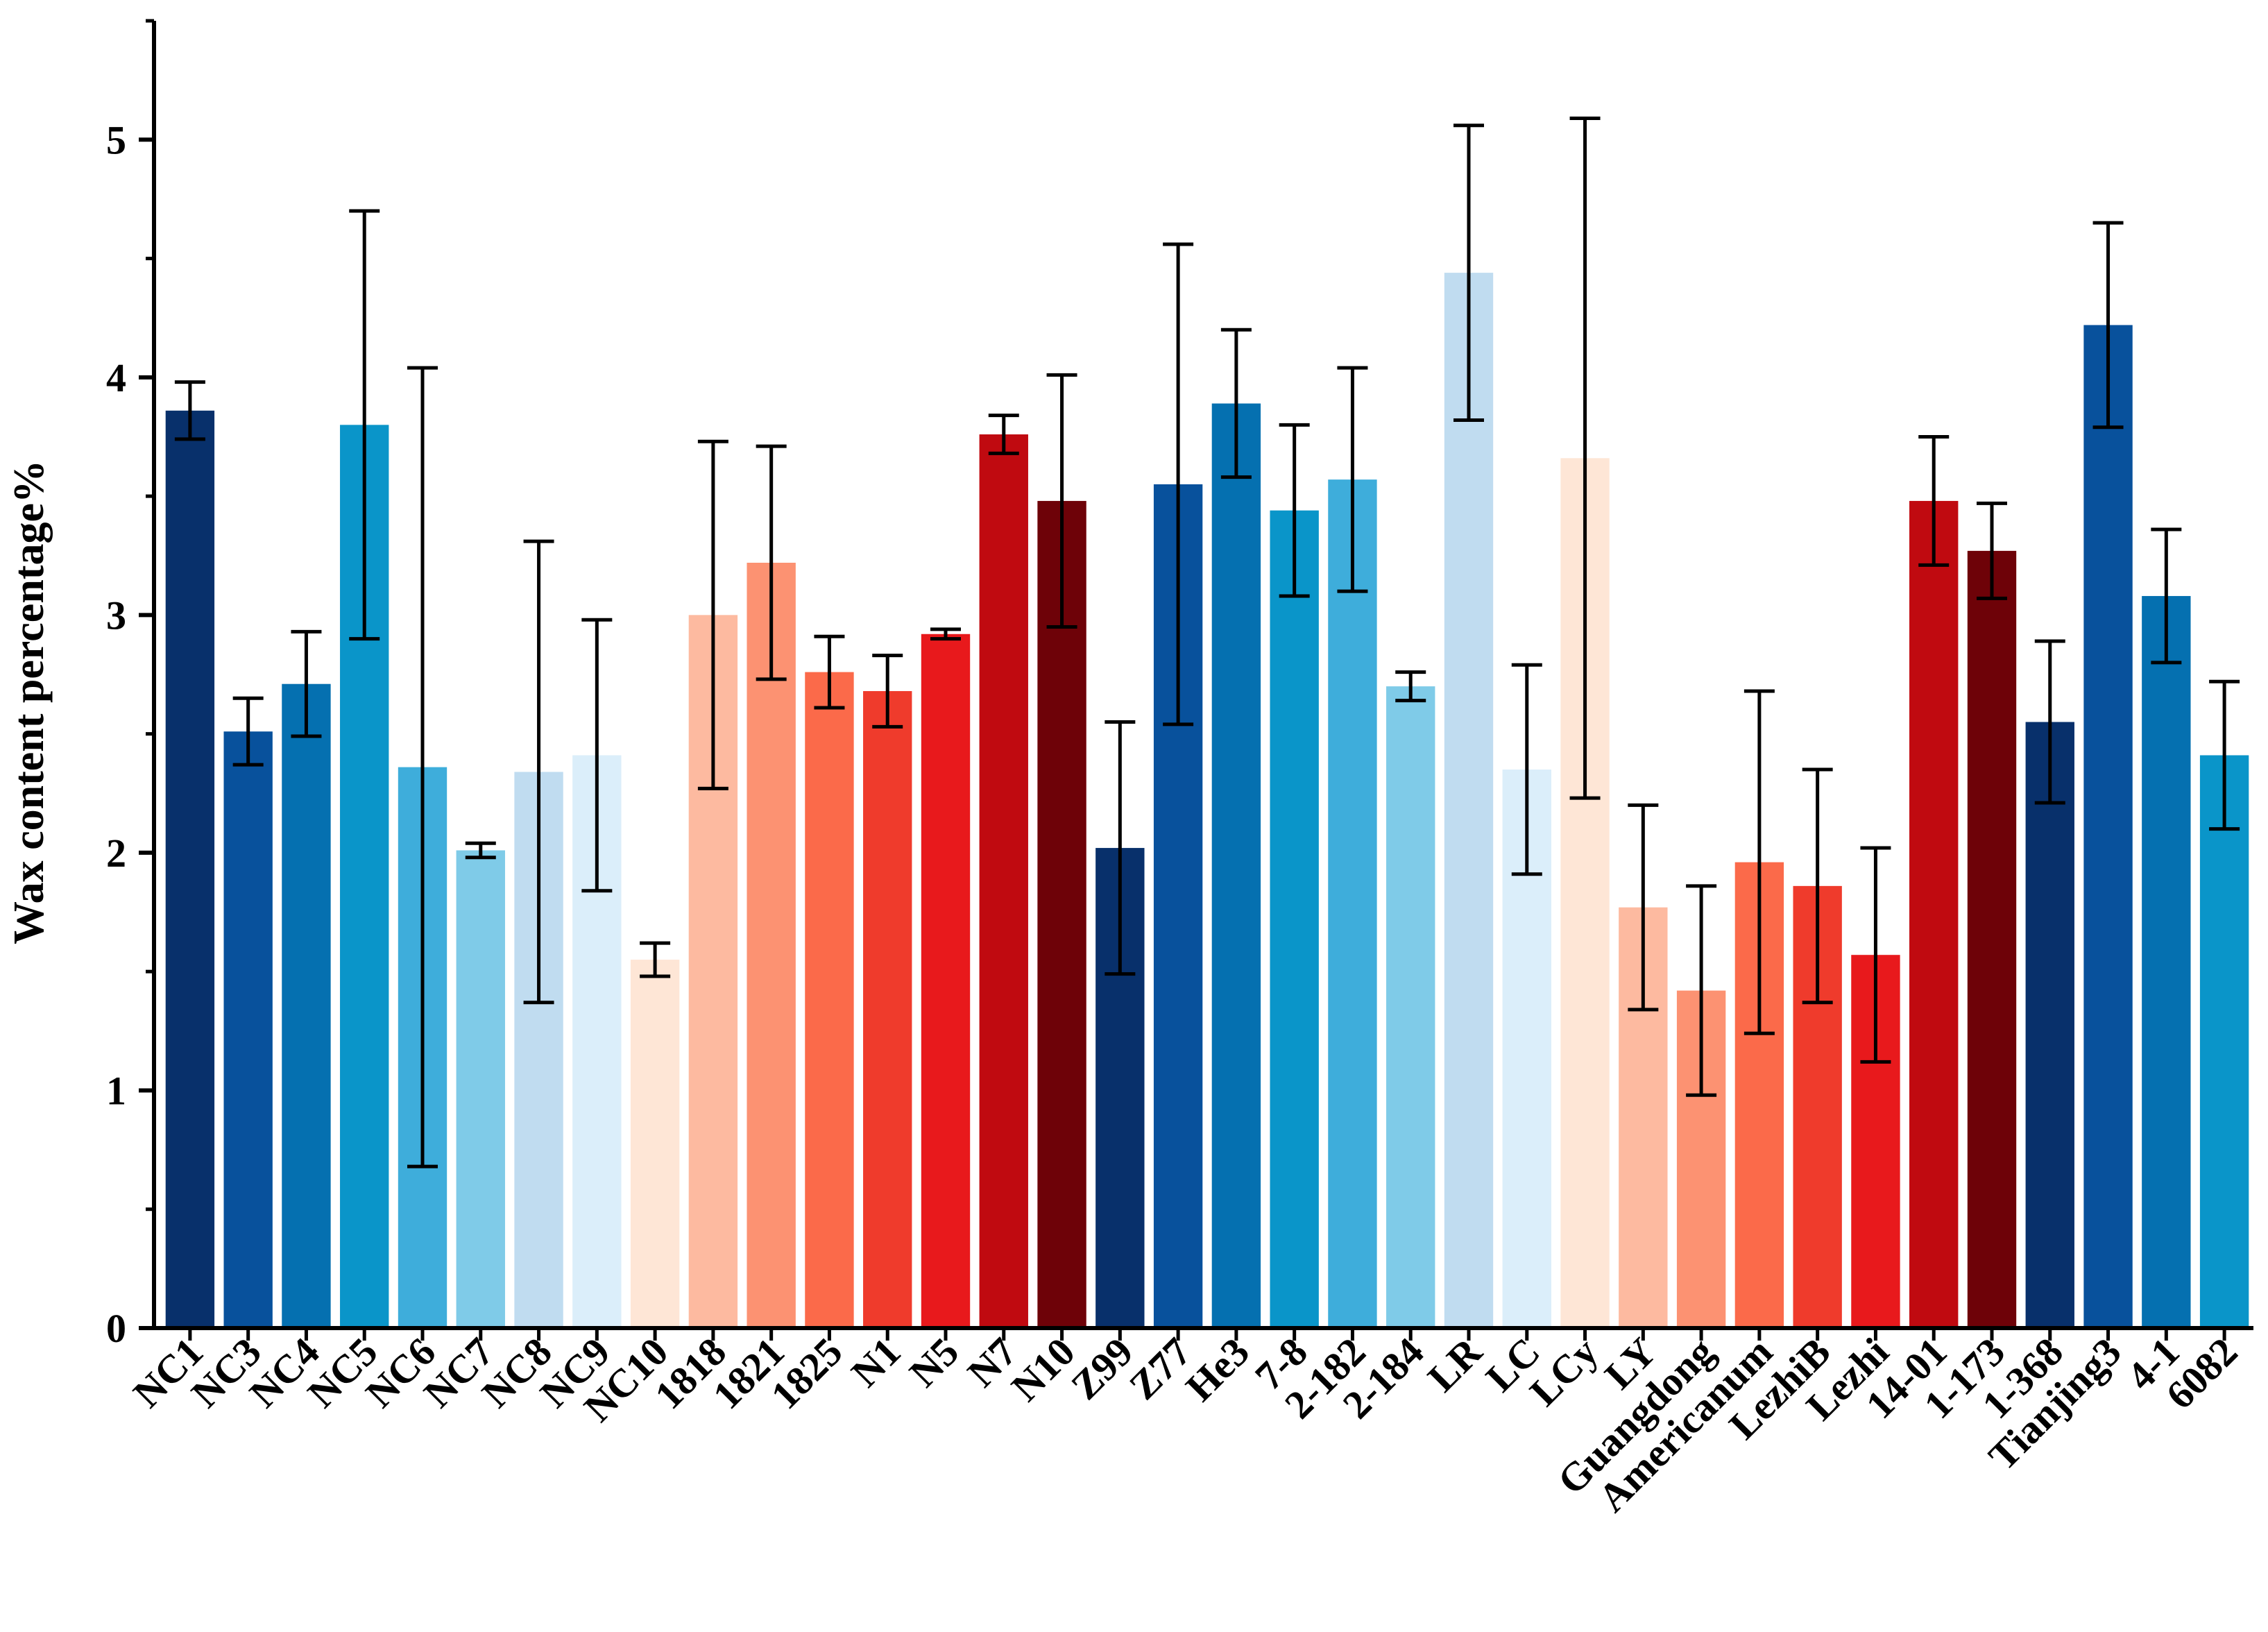 This screenshot has height=1632, width=2268. What do you see at coordinates (1218, 1369) in the screenshot?
I see `x-tick-label-He3: He3` at bounding box center [1218, 1369].